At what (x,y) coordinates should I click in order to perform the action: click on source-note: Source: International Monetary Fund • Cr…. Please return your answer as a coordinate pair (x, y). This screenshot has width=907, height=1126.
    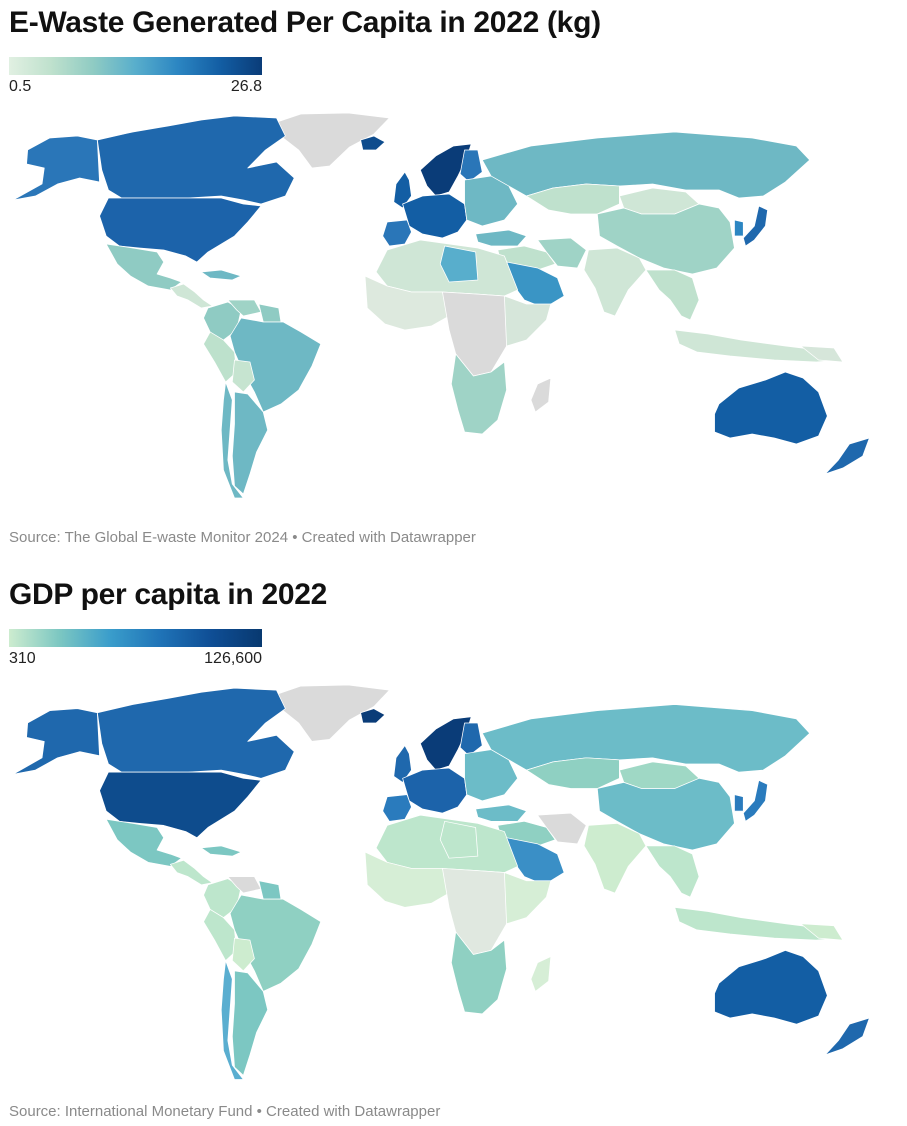
    Looking at the image, I should click on (225, 1111).